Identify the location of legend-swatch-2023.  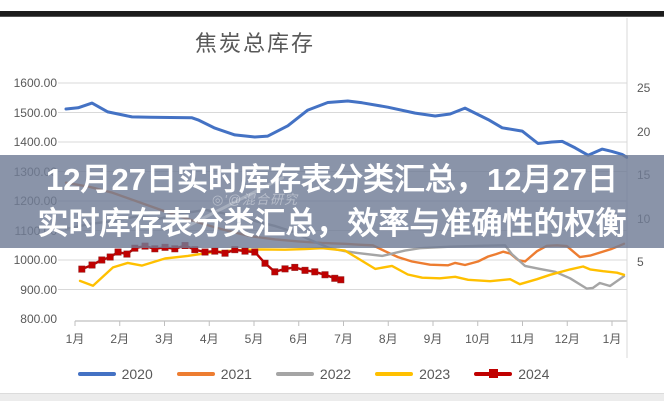
(394, 374).